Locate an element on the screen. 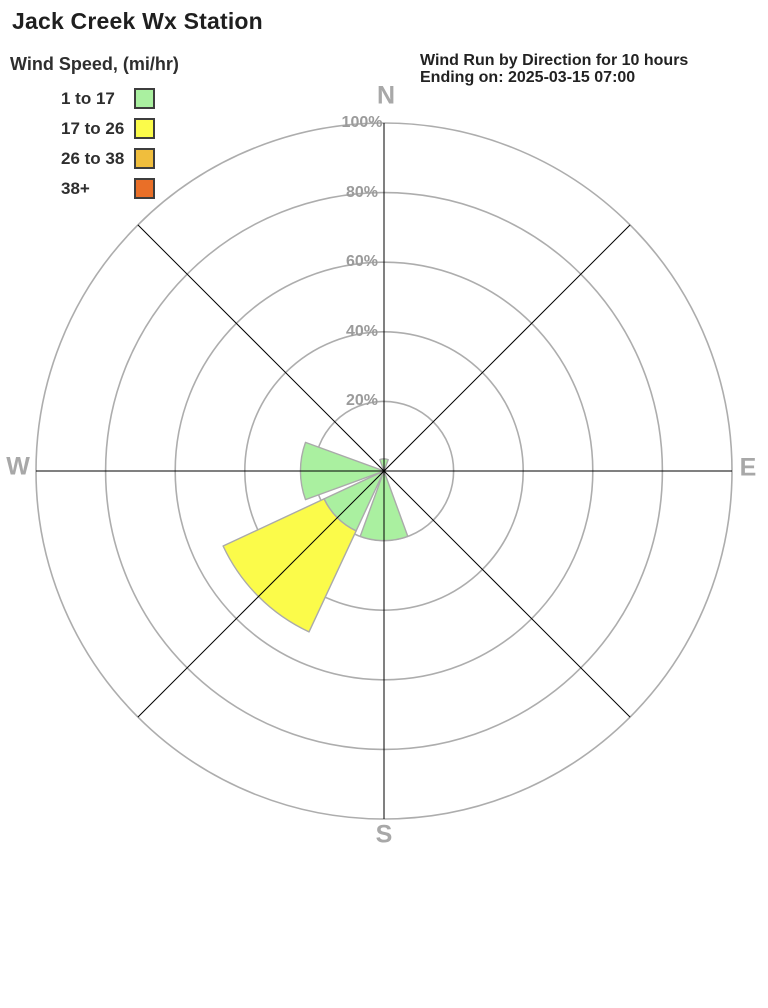  legend-item-label: 26 to 38 is located at coordinates (93, 158).